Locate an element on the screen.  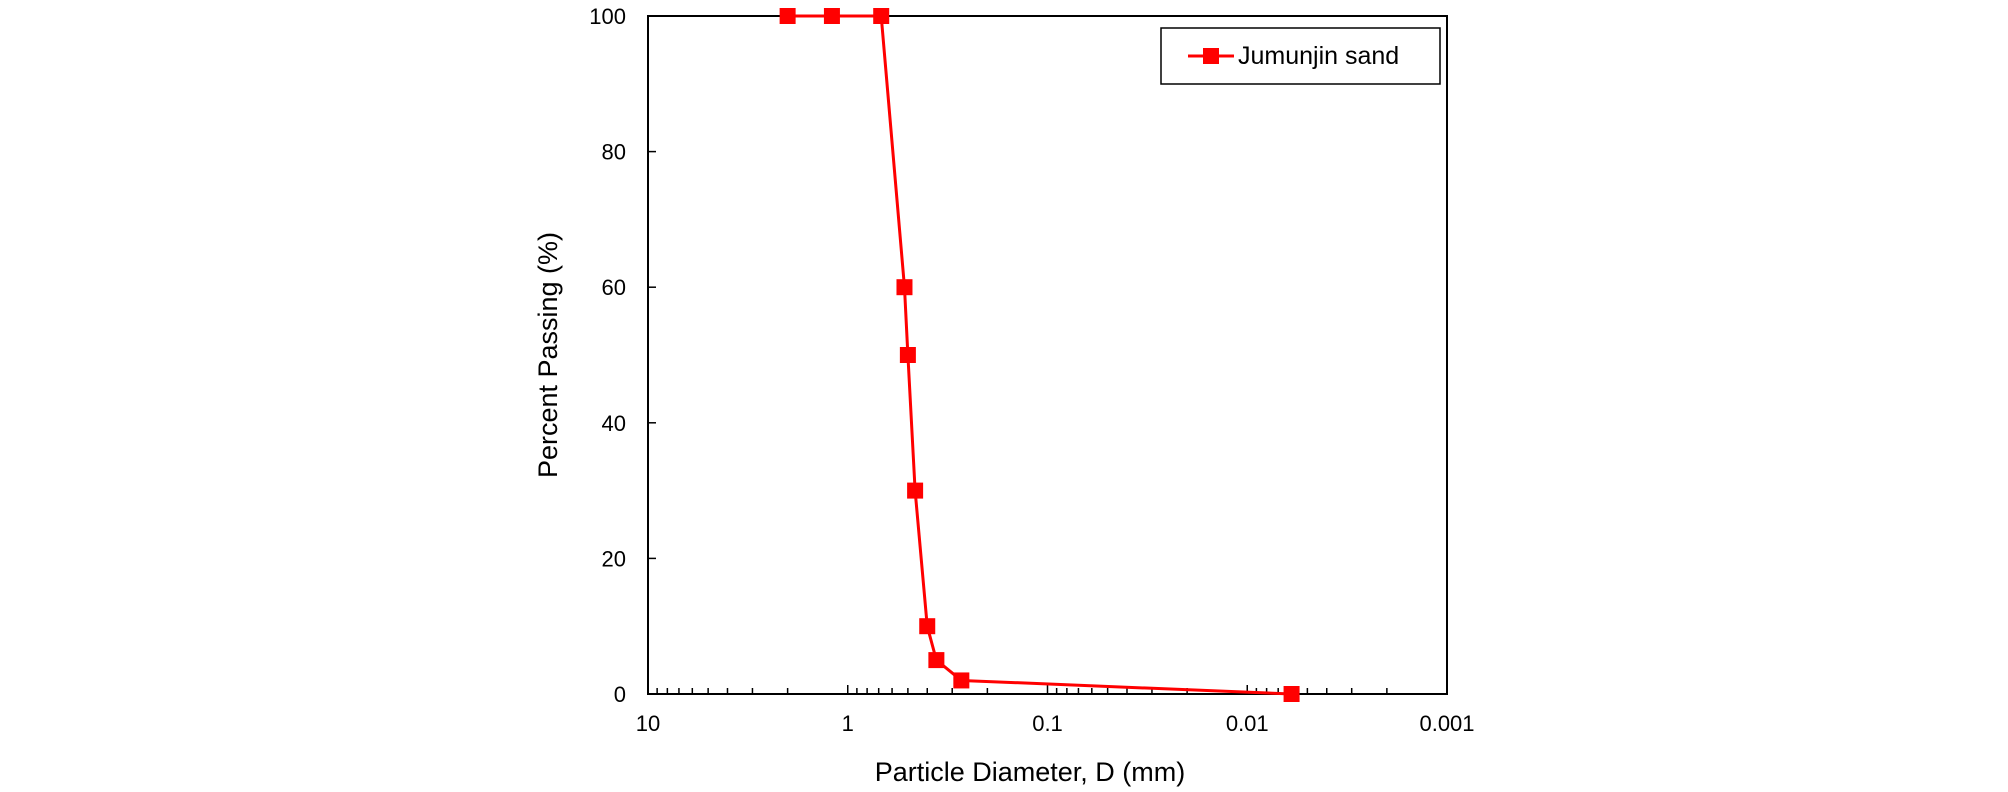
x-tick-label: 0.001 is located at coordinates (1446, 723).